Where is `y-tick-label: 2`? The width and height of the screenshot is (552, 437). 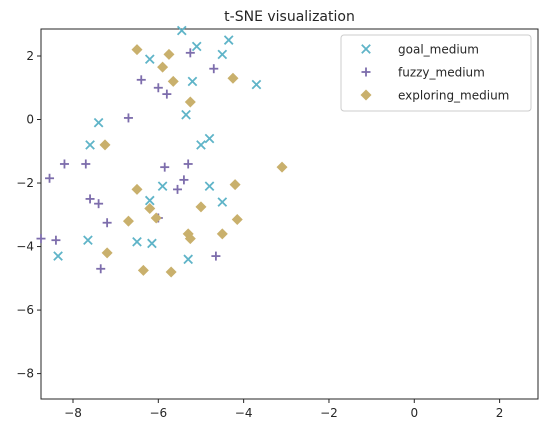
y-tick-label: 2 is located at coordinates (30, 56).